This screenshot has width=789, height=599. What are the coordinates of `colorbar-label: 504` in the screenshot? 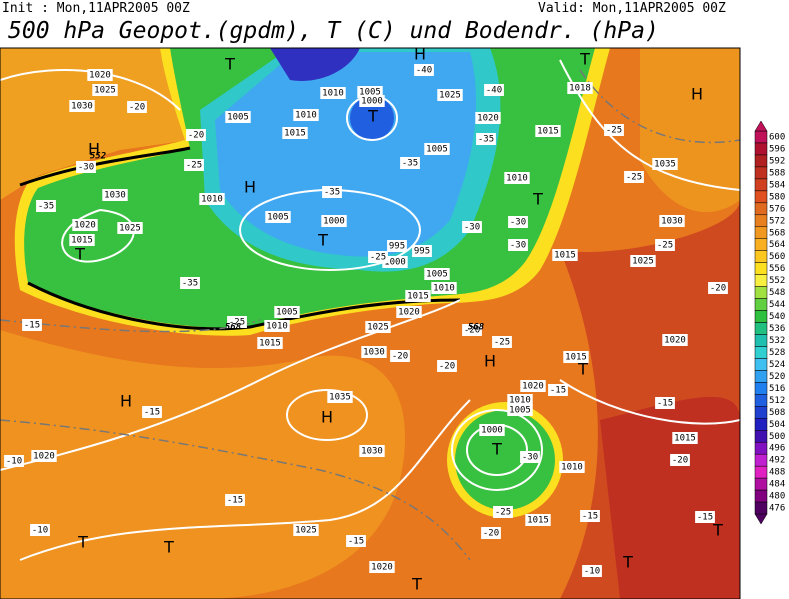 It's located at (777, 425).